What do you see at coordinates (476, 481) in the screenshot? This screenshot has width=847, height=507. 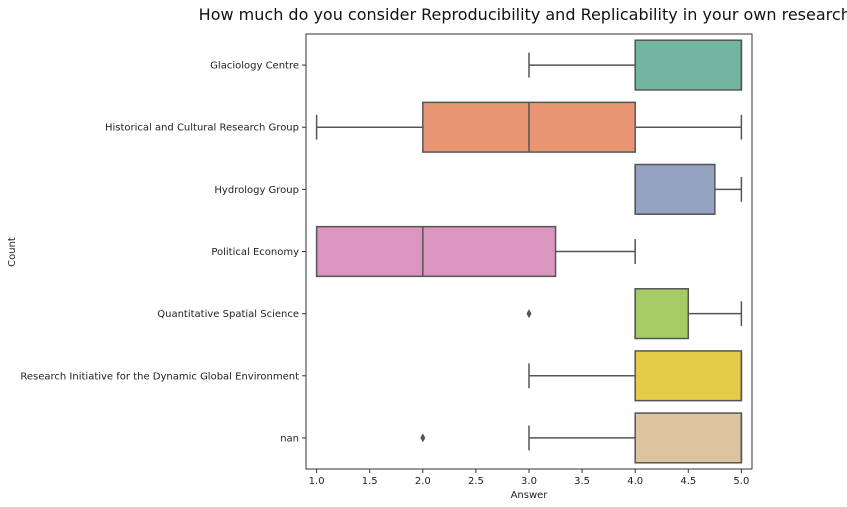 I see `x-tick-label: 2.5` at bounding box center [476, 481].